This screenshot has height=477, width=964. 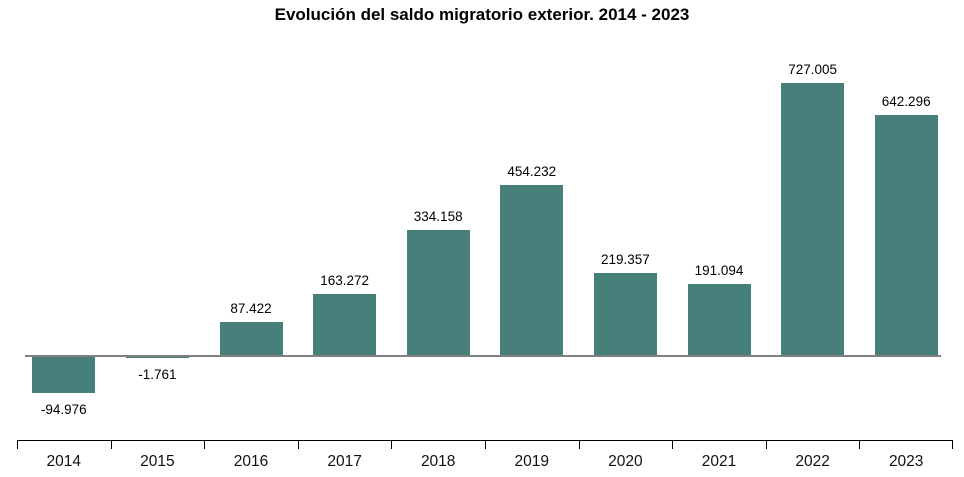 What do you see at coordinates (344, 461) in the screenshot?
I see `x-tick-label-2017: 2017` at bounding box center [344, 461].